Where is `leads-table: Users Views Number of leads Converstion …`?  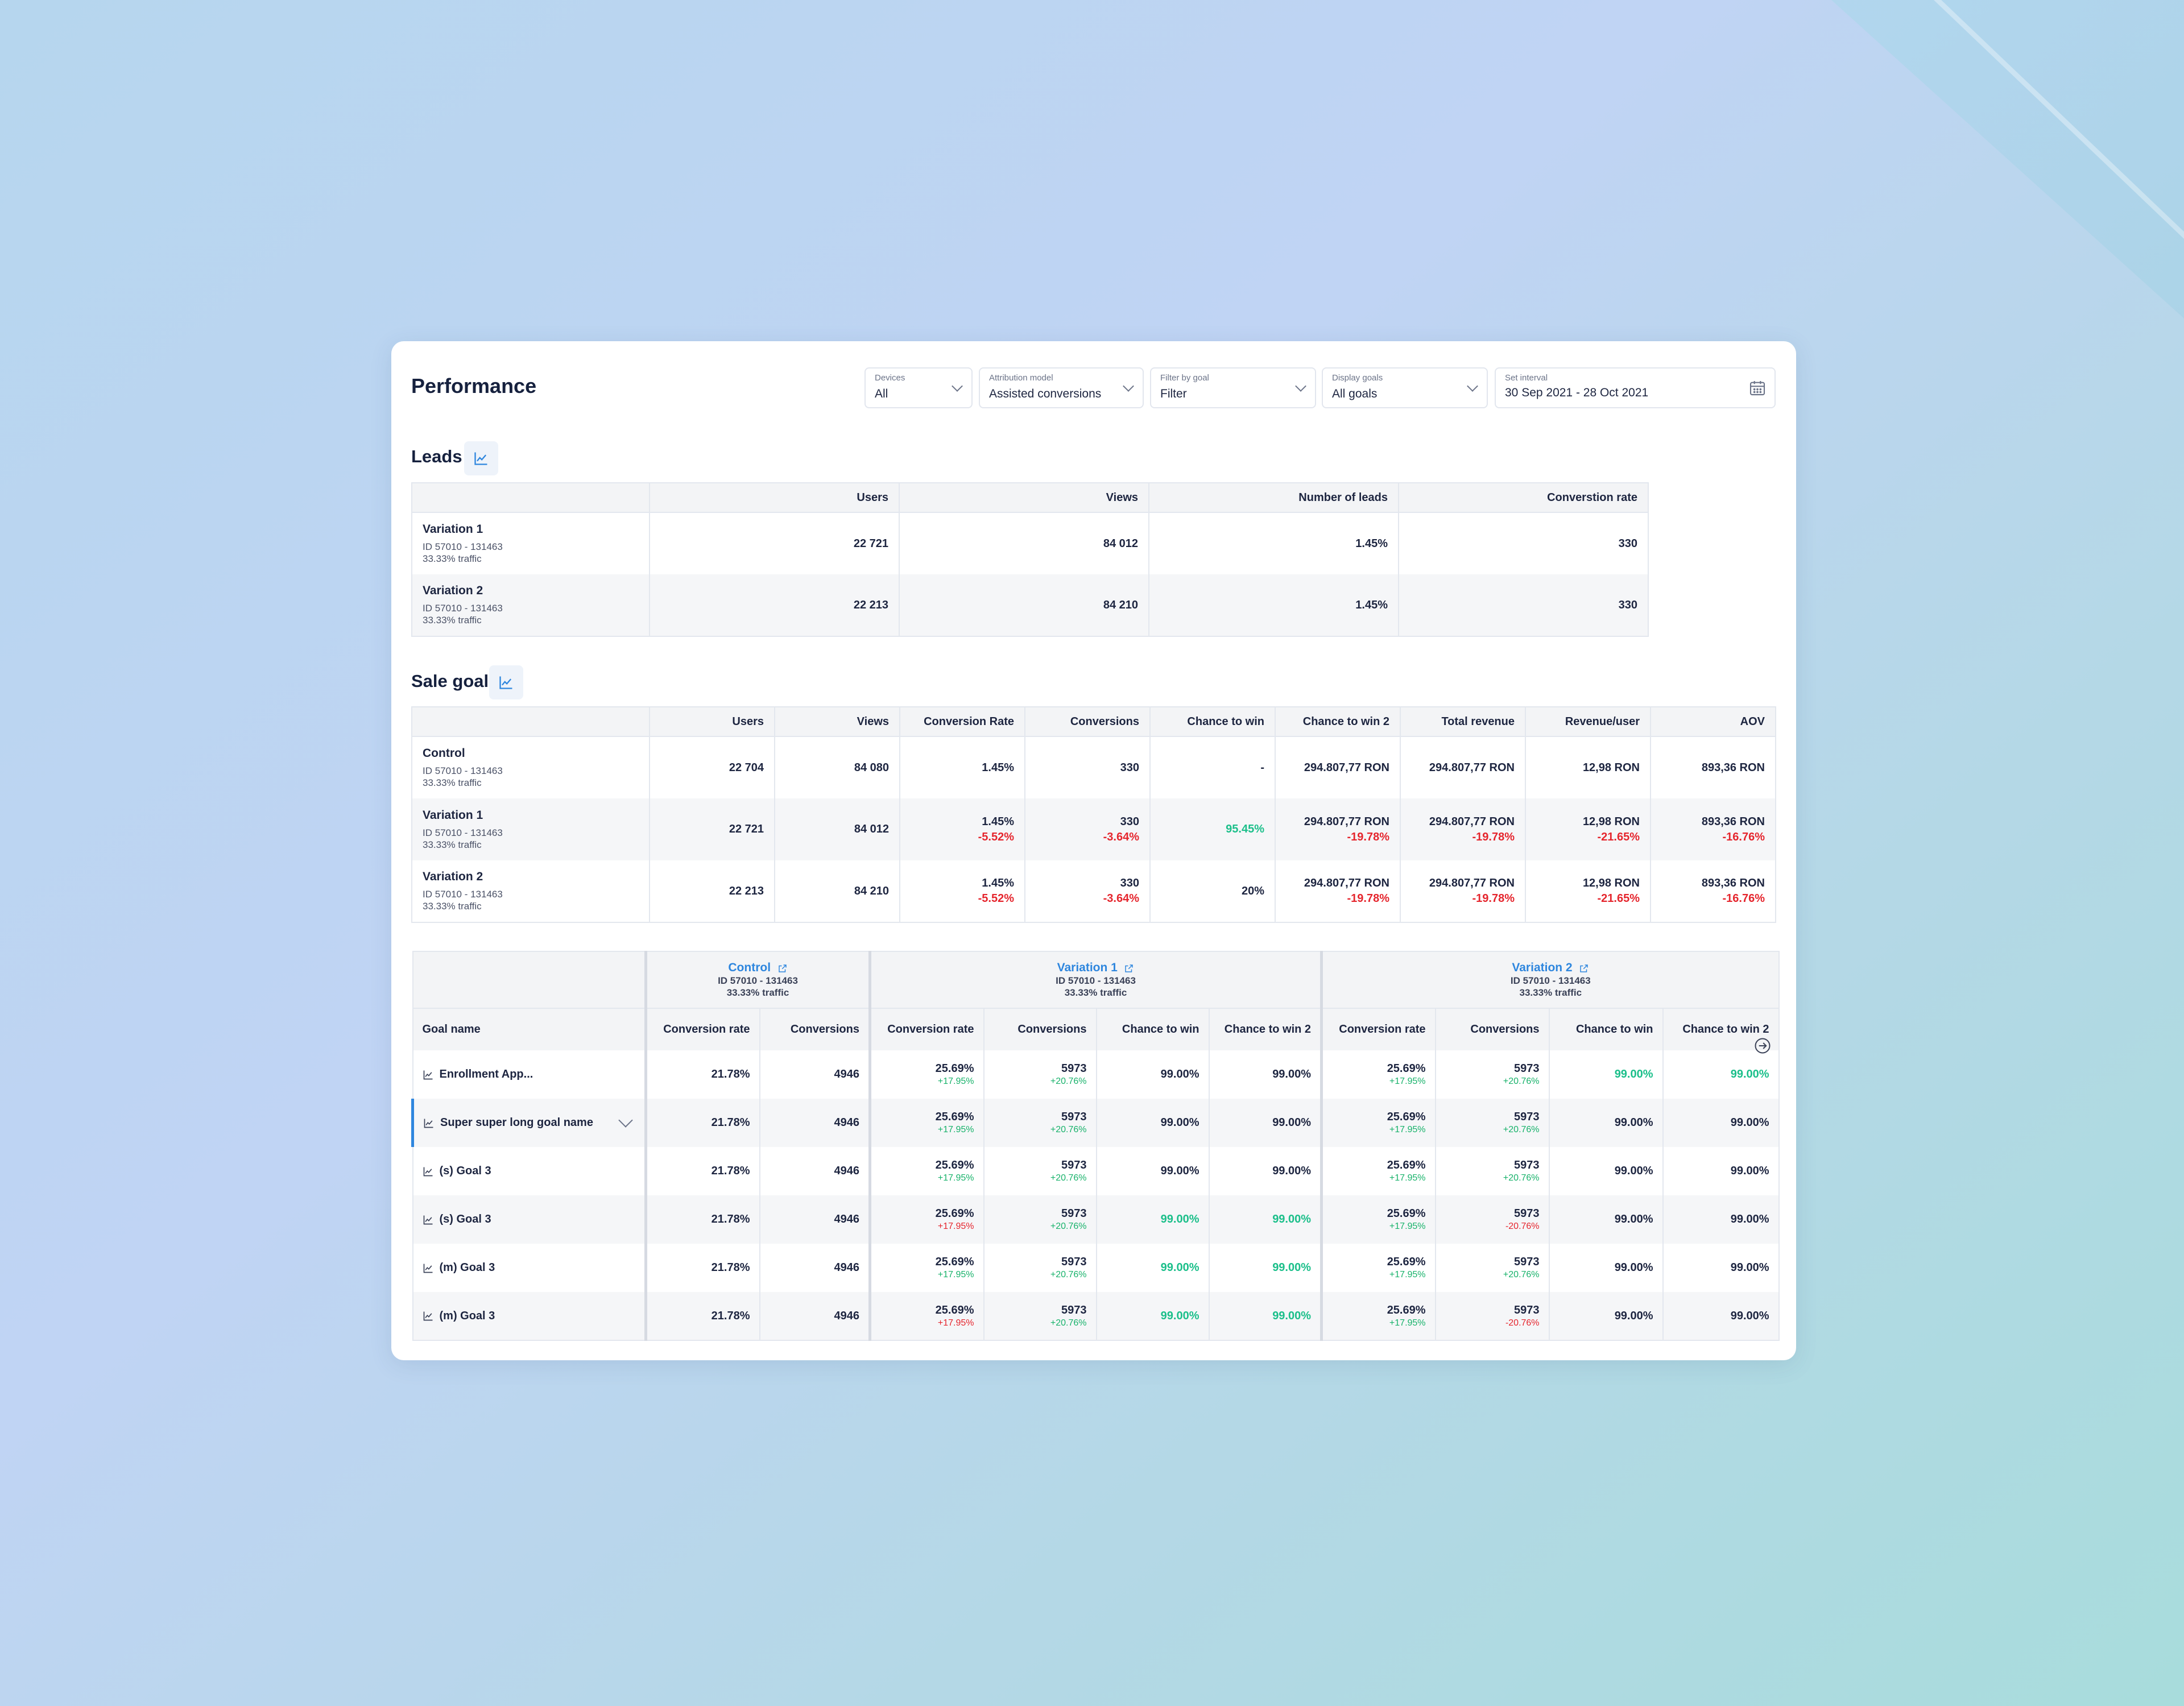 leads-table: Users Views Number of leads Converstion … is located at coordinates (1030, 559).